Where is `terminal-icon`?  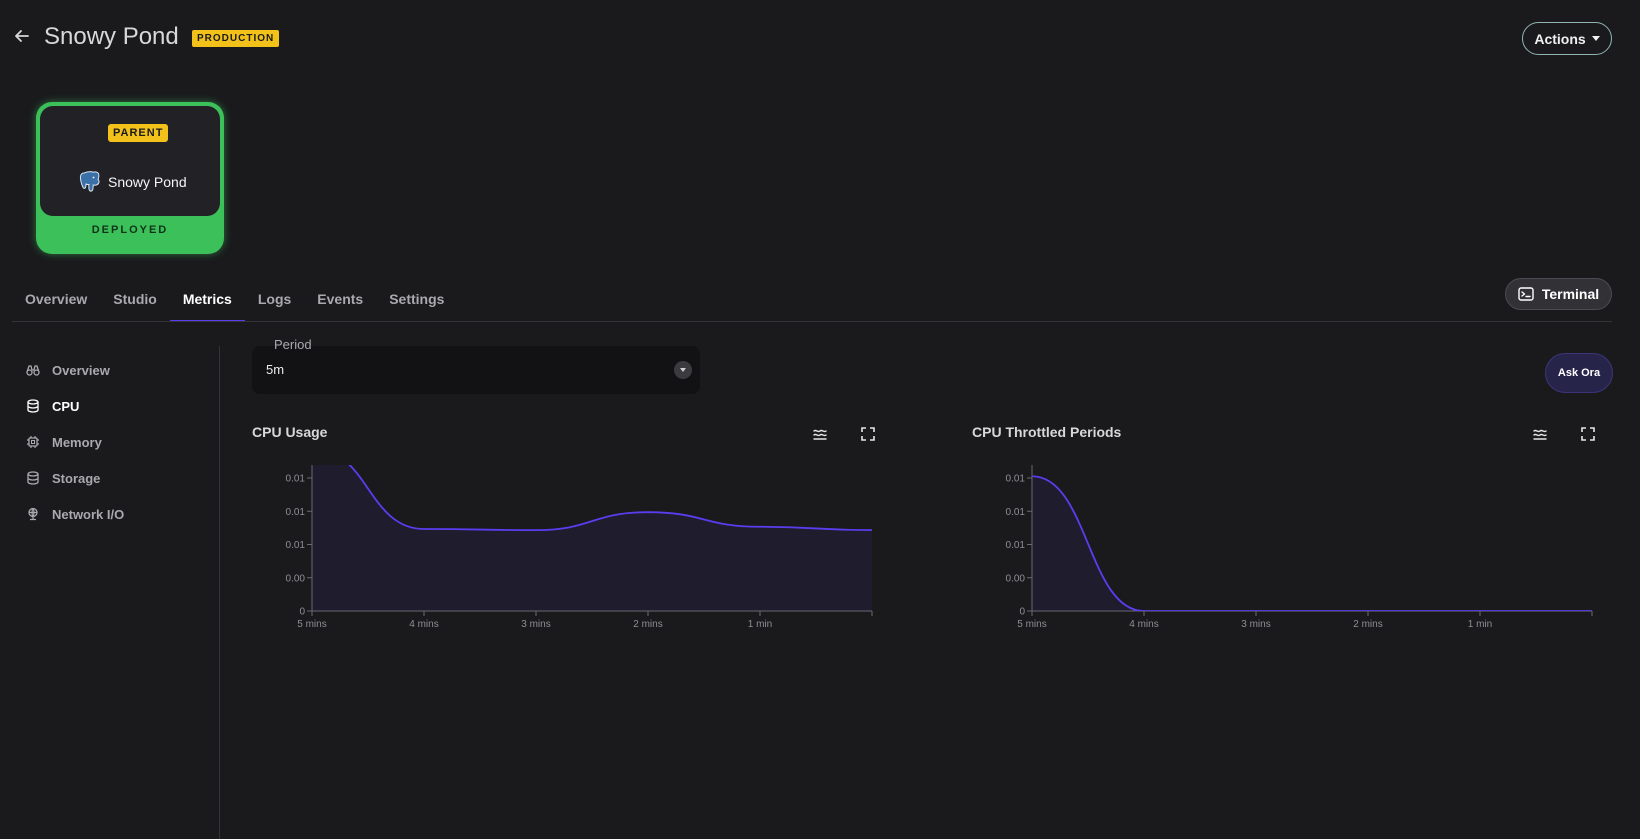
terminal-icon is located at coordinates (1526, 294).